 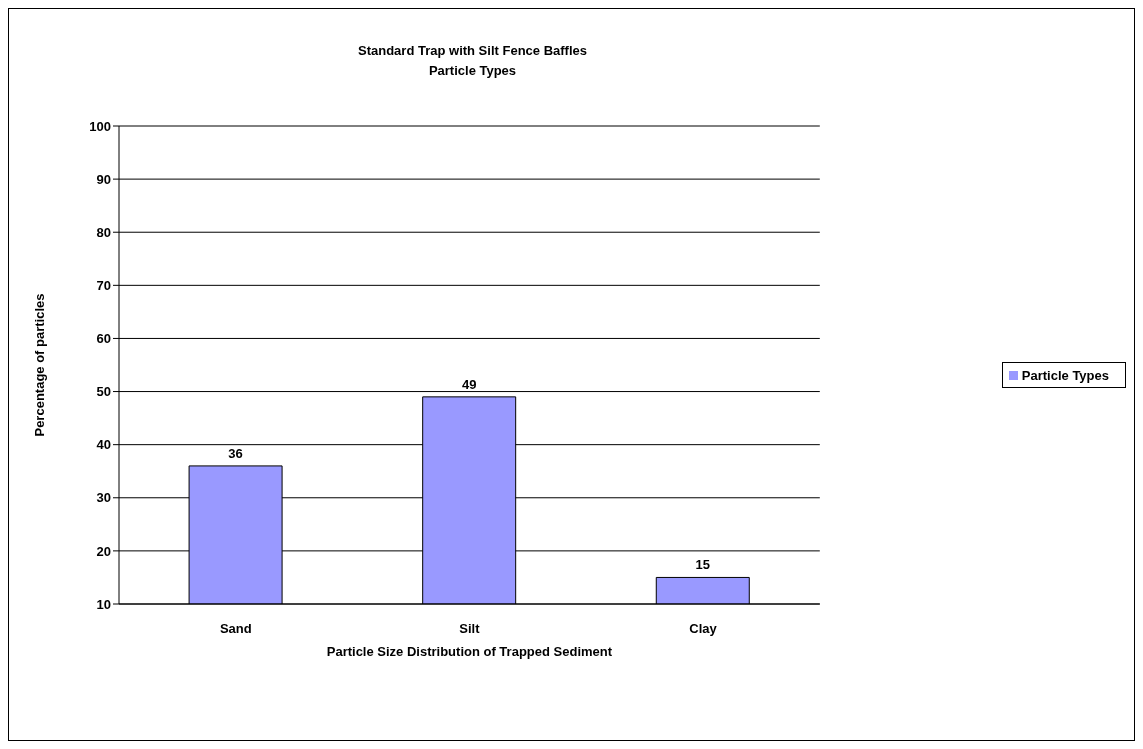 I want to click on data-label: 36, so click(x=235, y=453).